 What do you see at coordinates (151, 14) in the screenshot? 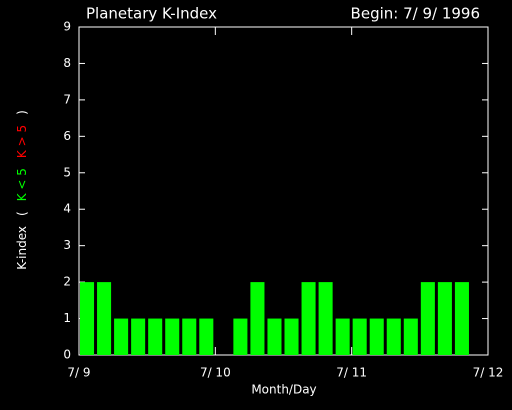
I see `chart-title: Planetary K-Index` at bounding box center [151, 14].